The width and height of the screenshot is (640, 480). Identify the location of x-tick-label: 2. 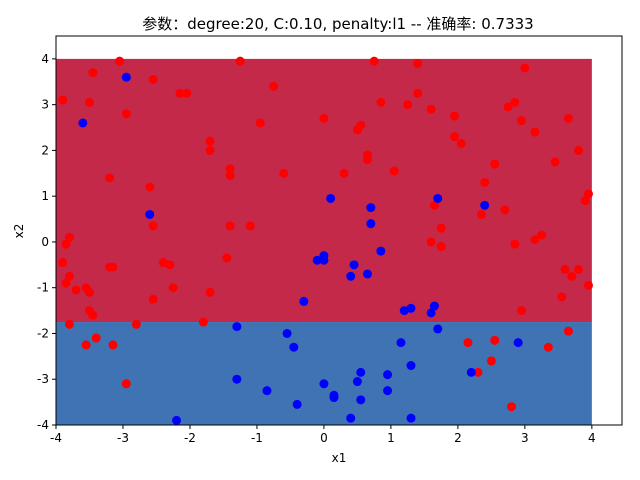
(458, 438).